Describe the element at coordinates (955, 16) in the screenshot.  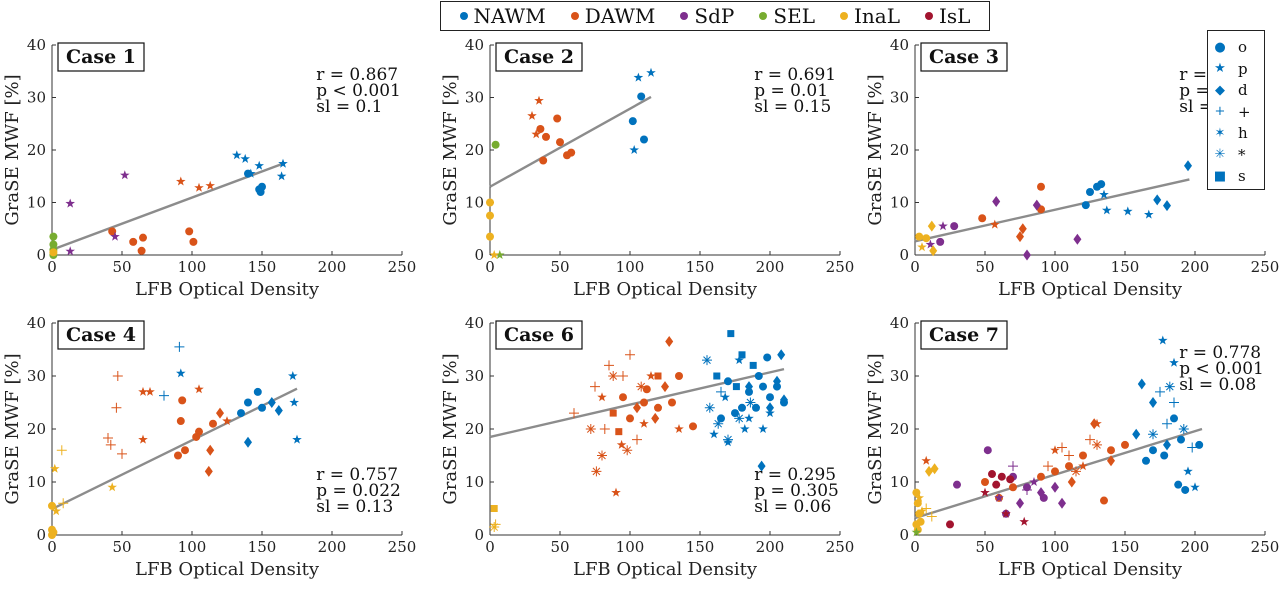
I see `legend-label: IsL` at that location.